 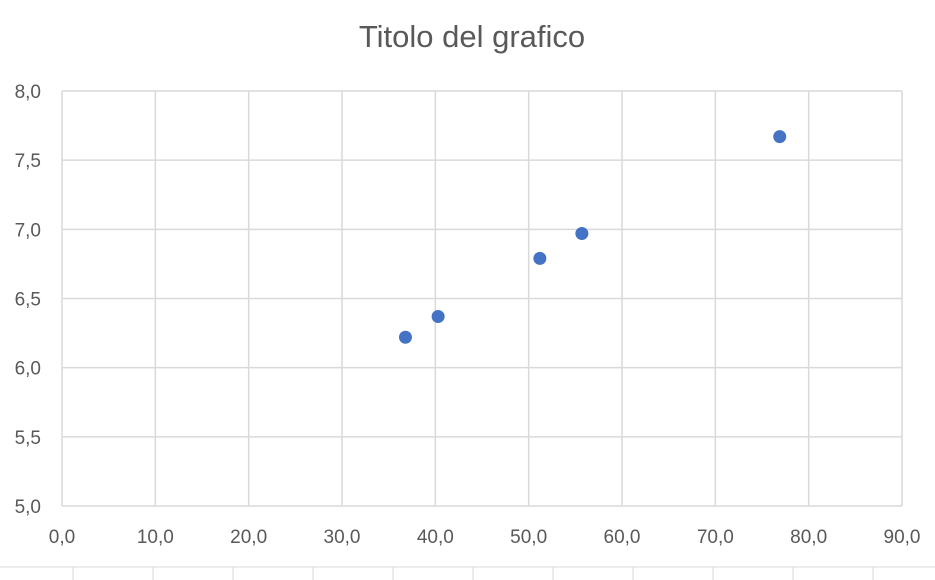 What do you see at coordinates (28, 438) in the screenshot?
I see `y-tick-label: 5,5` at bounding box center [28, 438].